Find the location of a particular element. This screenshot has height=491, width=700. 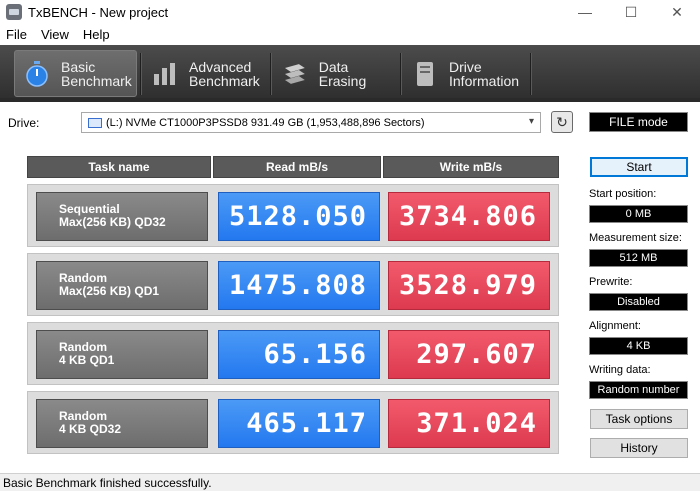

measurement-size-label: Measurement size: is located at coordinates (635, 238).